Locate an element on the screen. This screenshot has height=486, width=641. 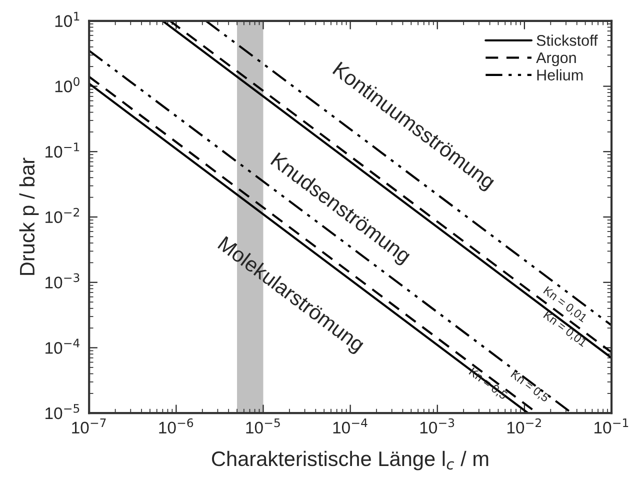
y-tick-label: 10$^{−5}$ is located at coordinates (63, 412).